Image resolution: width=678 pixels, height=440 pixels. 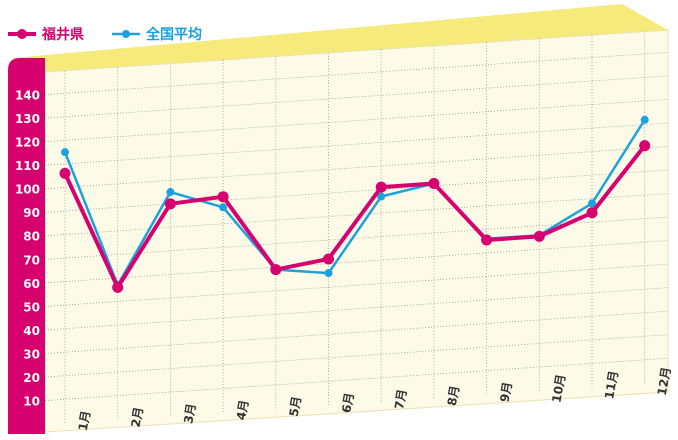 What do you see at coordinates (84, 420) in the screenshot?
I see `x-tick-label: 1月` at bounding box center [84, 420].